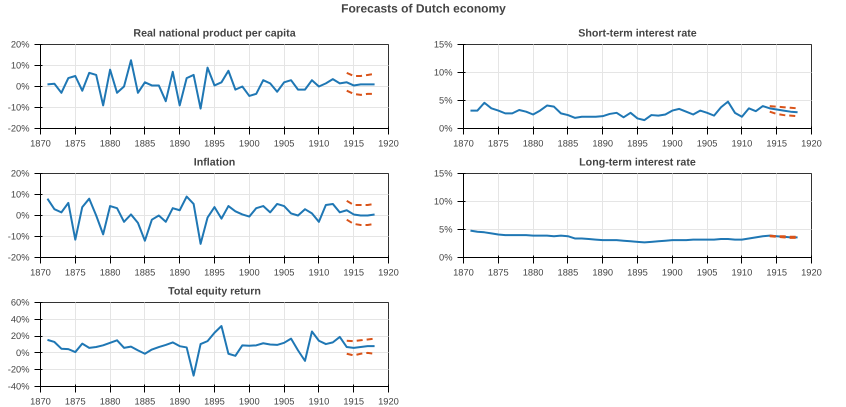 The height and width of the screenshot is (407, 846). Describe the element at coordinates (19, 387) in the screenshot. I see `y-tick-label: -40%` at that location.